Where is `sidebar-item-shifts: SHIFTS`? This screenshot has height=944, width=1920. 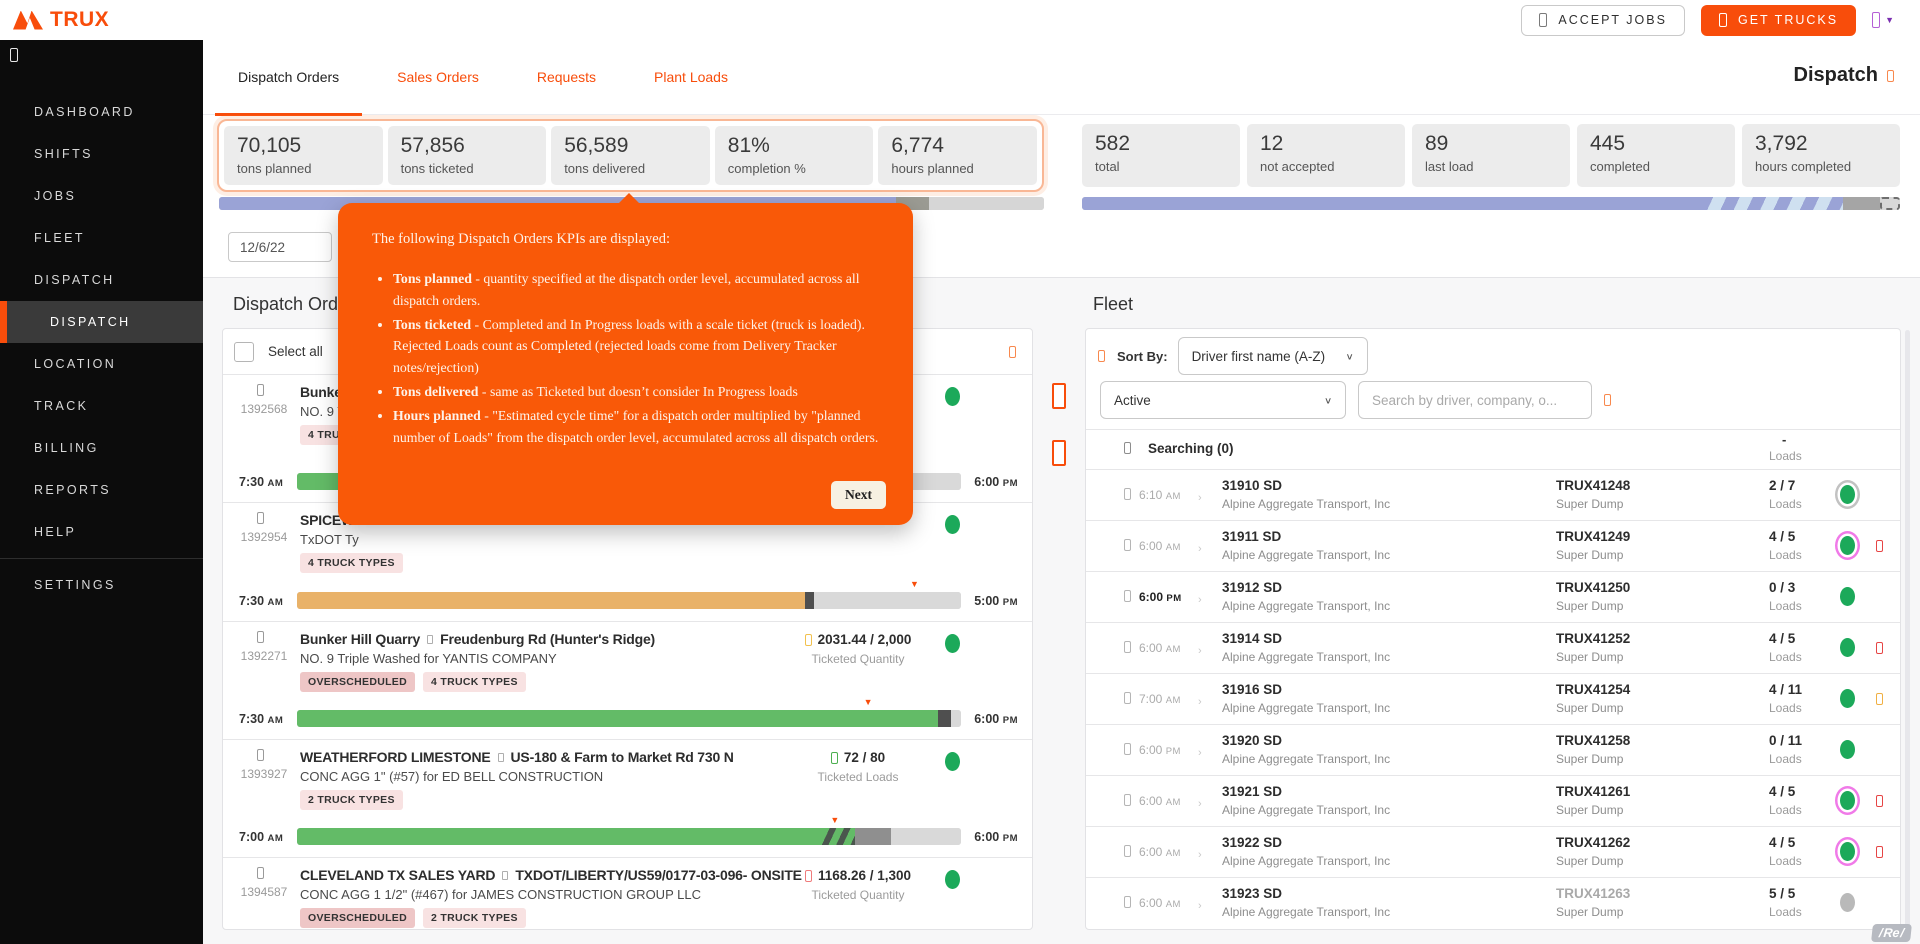
sidebar-item-shifts: SHIFTS is located at coordinates (63, 154).